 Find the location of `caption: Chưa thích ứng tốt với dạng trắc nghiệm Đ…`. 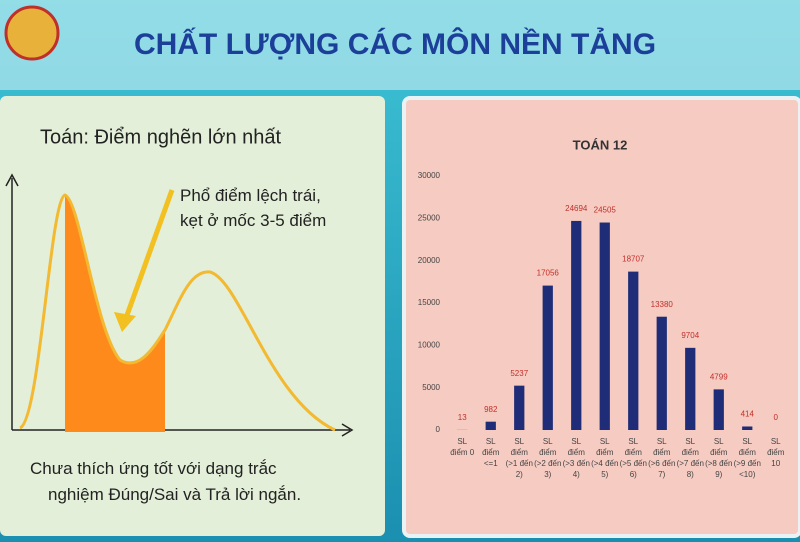

caption: Chưa thích ứng tốt với dạng trắc nghiệm Đ… is located at coordinates (165, 481).